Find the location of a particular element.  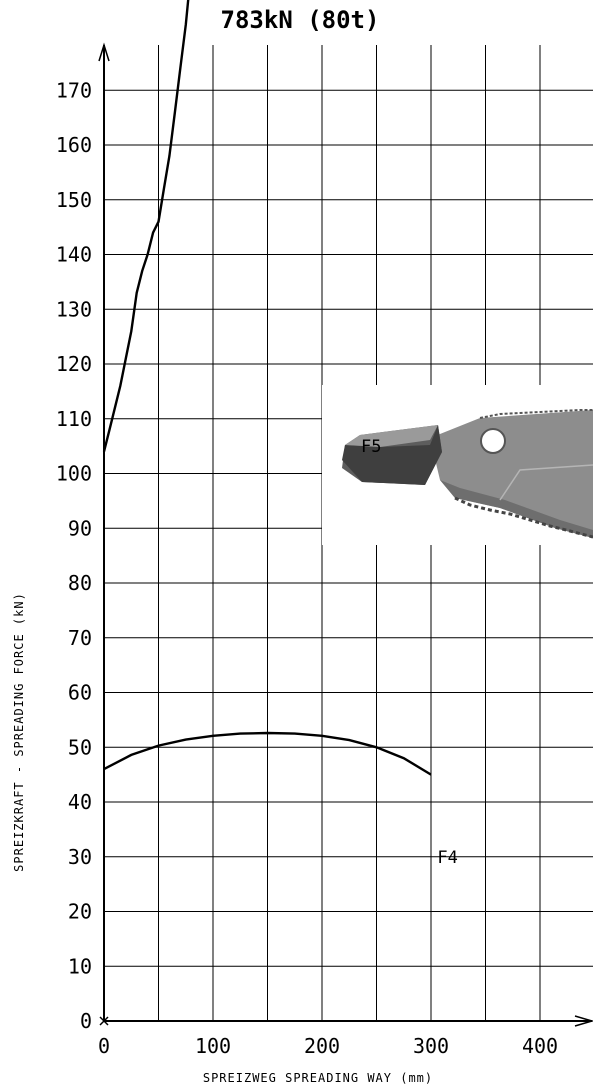

y-tick-0: 0 is located at coordinates (86, 1021).